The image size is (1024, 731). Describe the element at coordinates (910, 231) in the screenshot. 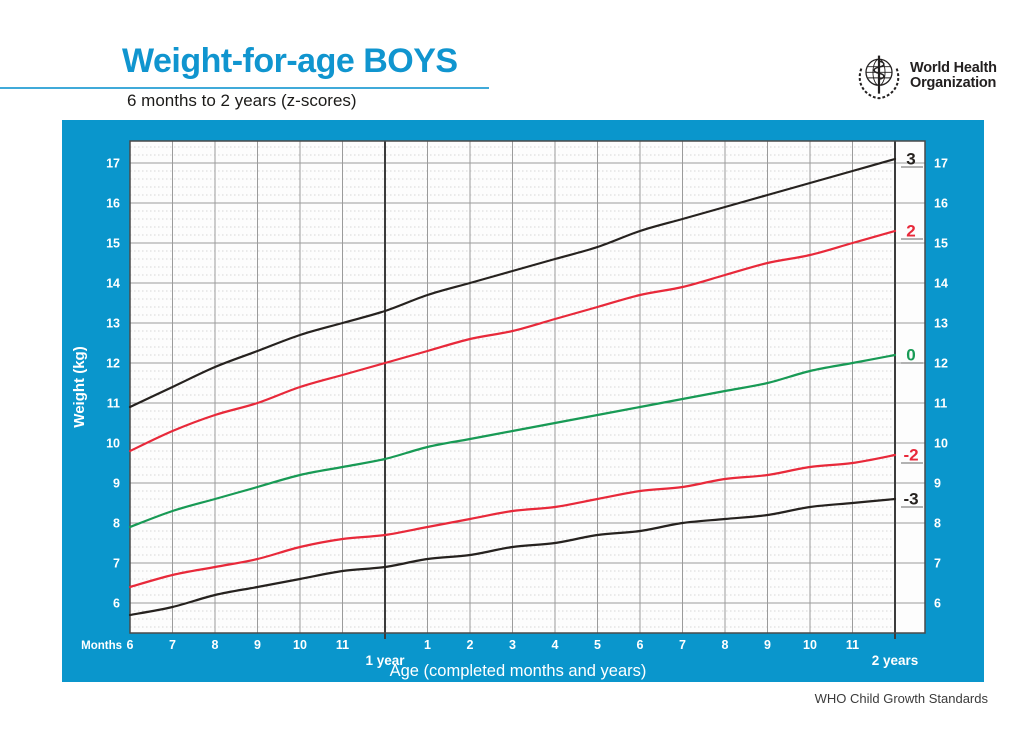

I see `curve-label-z2: 2` at that location.